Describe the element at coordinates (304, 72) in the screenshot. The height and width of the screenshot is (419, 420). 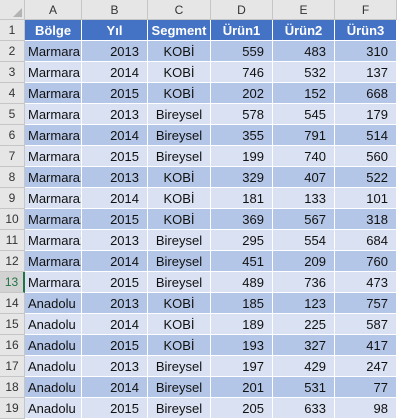
I see `table-cell: 532` at that location.